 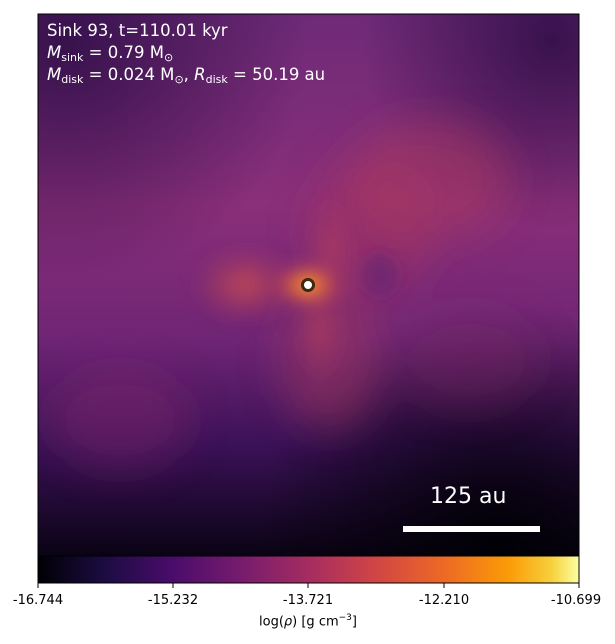 What do you see at coordinates (173, 600) in the screenshot?
I see `colorbar-tick-label: -15.232` at bounding box center [173, 600].